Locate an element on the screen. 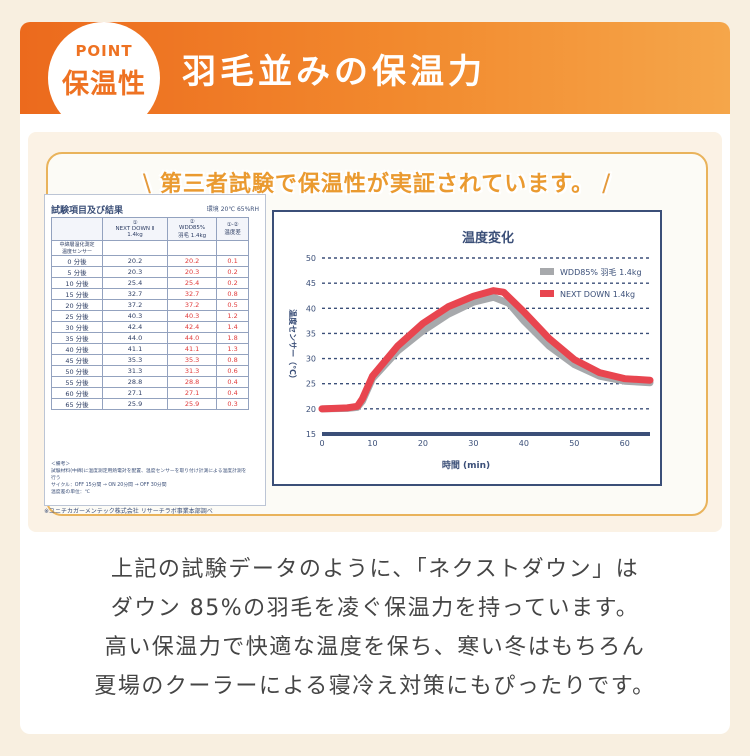  table-row: 45 分後 35.3 35.3 0.8 is located at coordinates (150, 360).